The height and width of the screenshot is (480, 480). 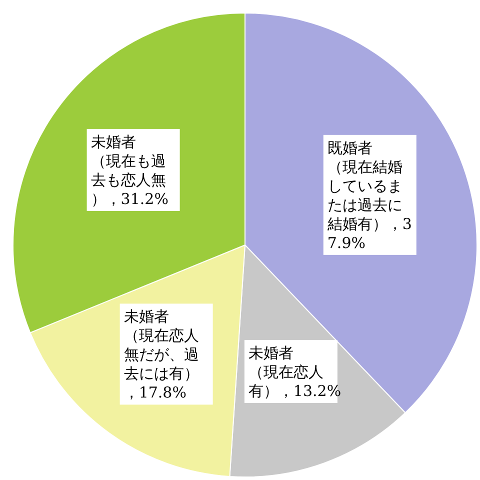 I want to click on slice-label: 未婚者（現在恋人有），13.2%, so click(x=295, y=372).